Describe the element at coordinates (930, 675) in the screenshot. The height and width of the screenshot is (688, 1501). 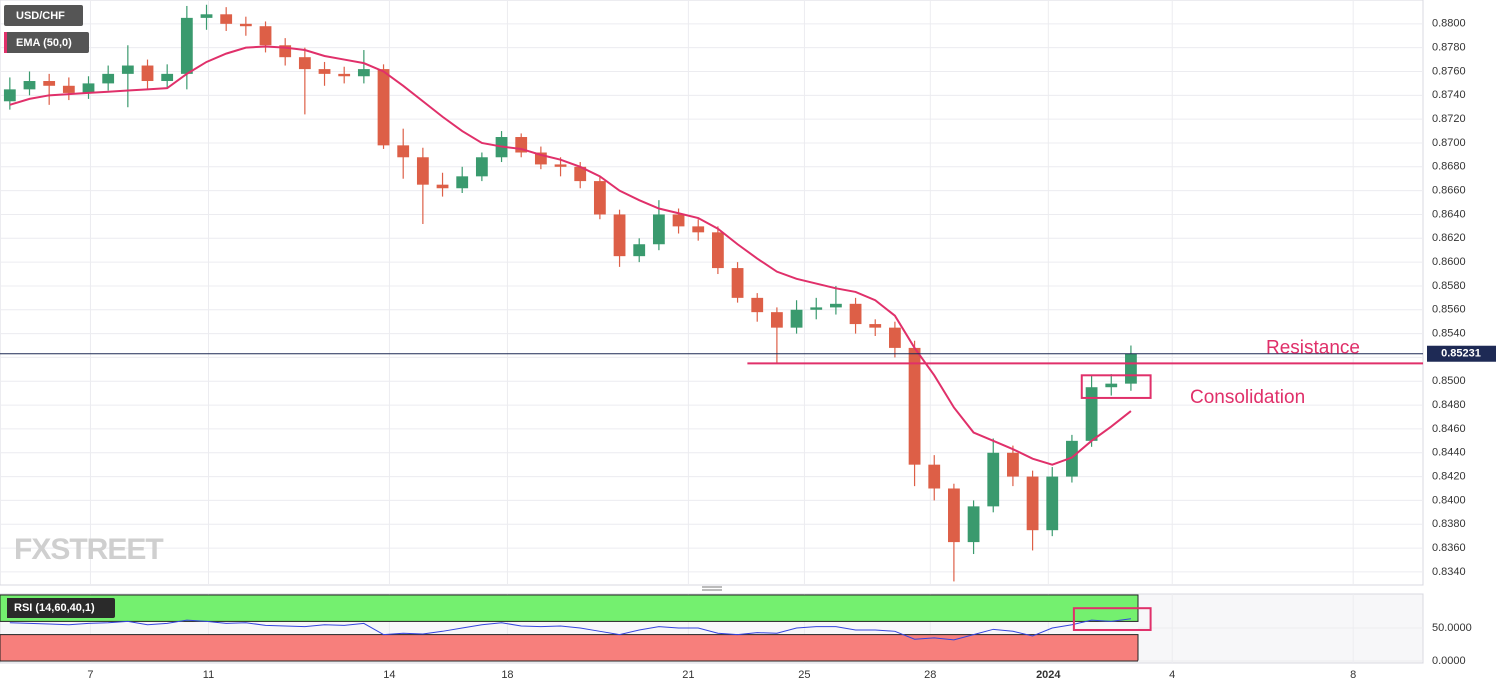
I see `x-tick-label: 28` at that location.